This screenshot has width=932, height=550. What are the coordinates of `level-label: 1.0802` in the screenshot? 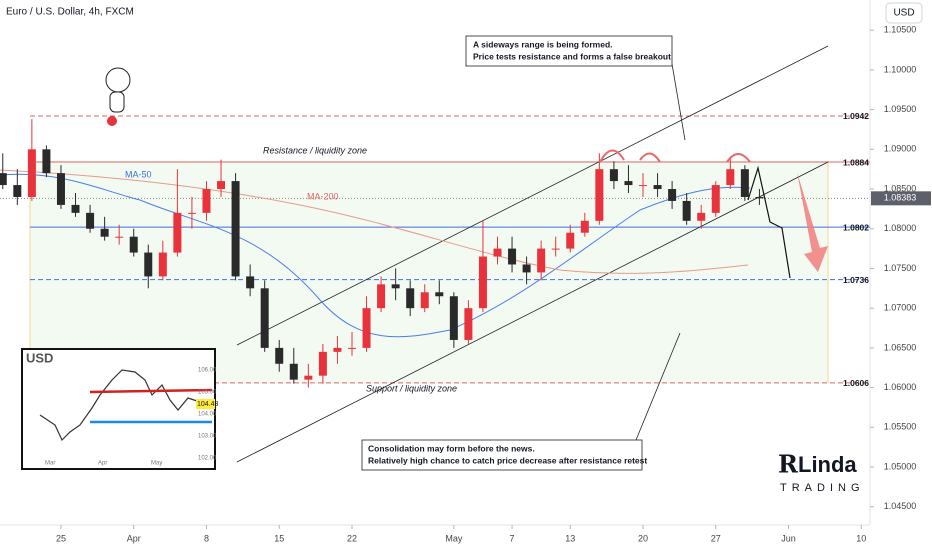 It's located at (856, 227).